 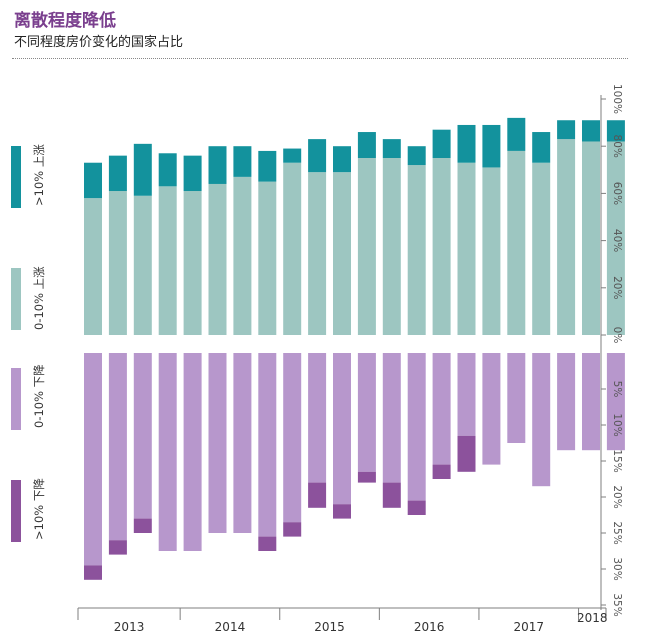 What do you see at coordinates (617, 568) in the screenshot?
I see `y-tick-label: 30%` at bounding box center [617, 568].